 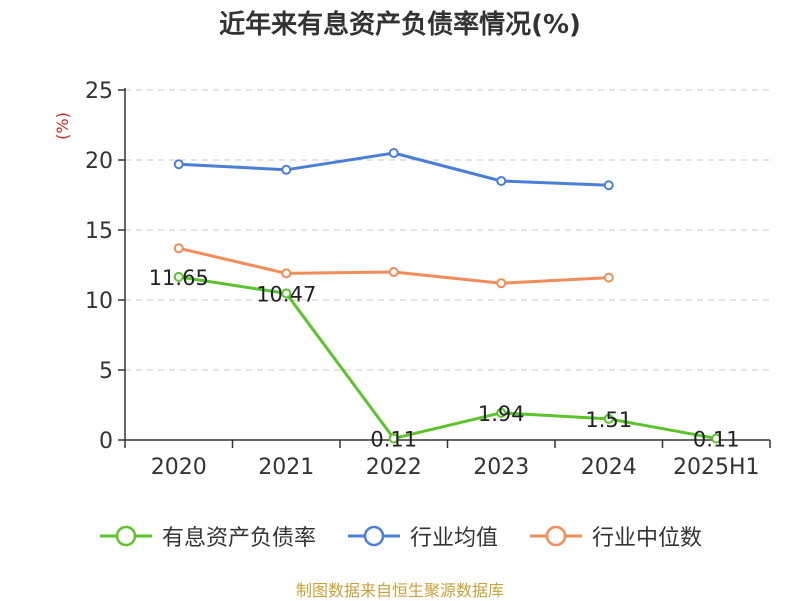 I want to click on x-tick-label: 2022, so click(x=394, y=467).